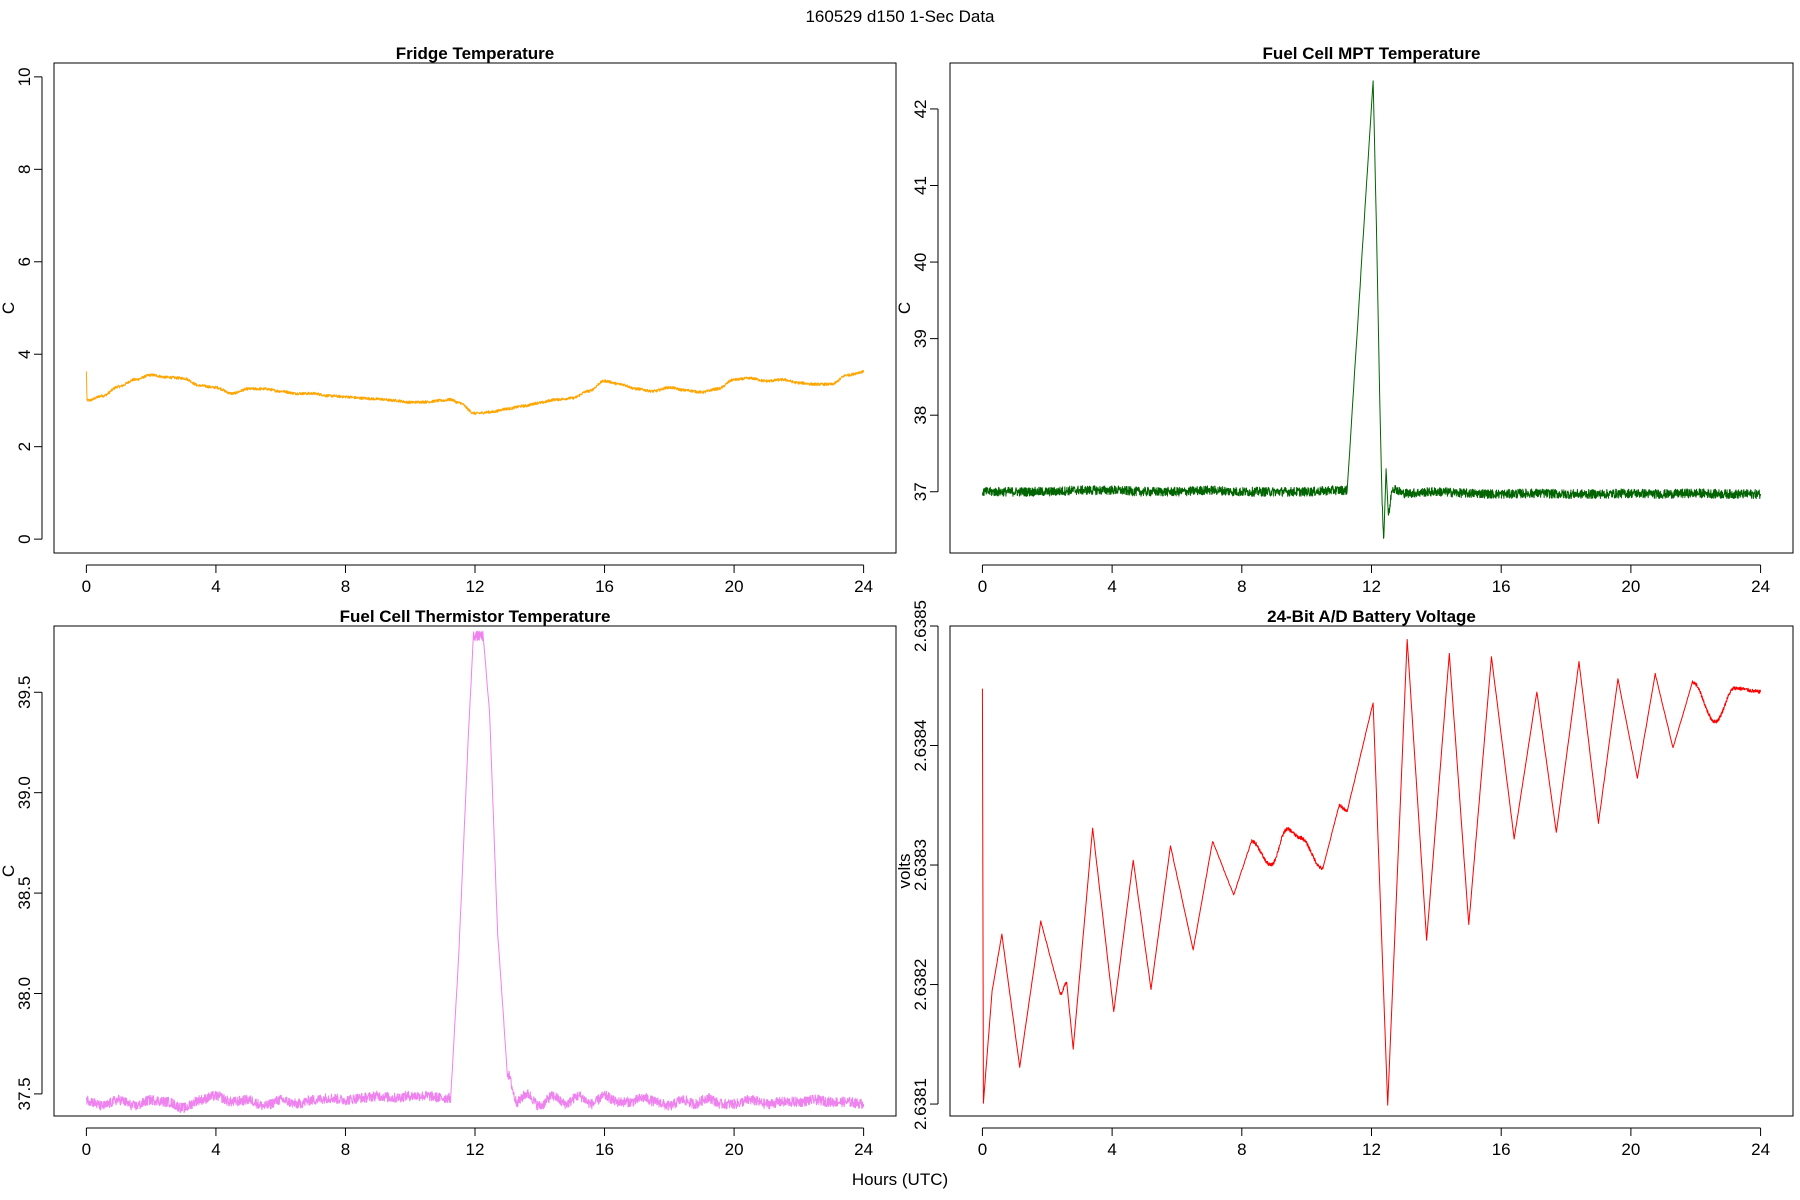 The width and height of the screenshot is (1800, 1200). Describe the element at coordinates (24, 538) in the screenshot. I see `y-tick-label: 0` at that location.